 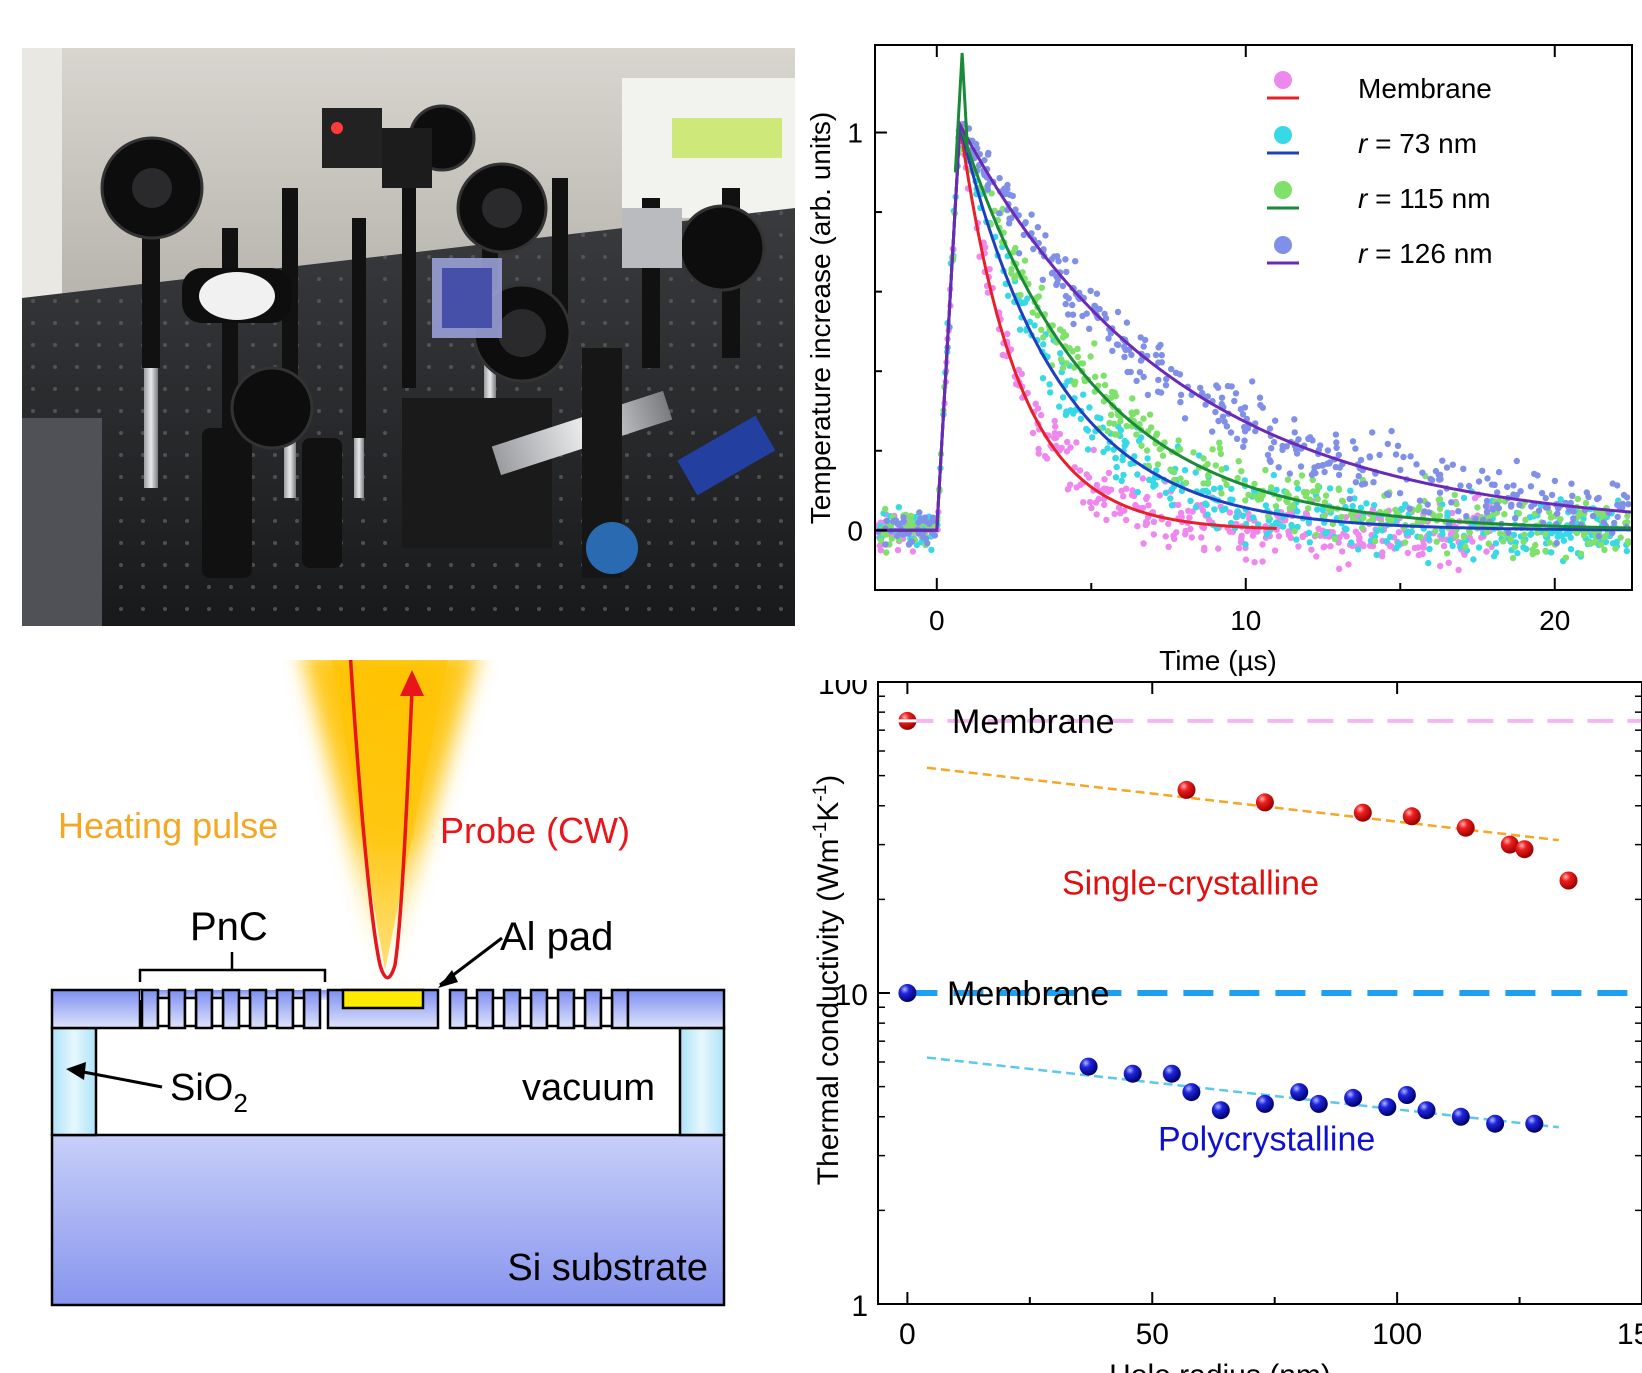 What do you see at coordinates (1186, 789) in the screenshot?
I see `single_crystalline-point` at bounding box center [1186, 789].